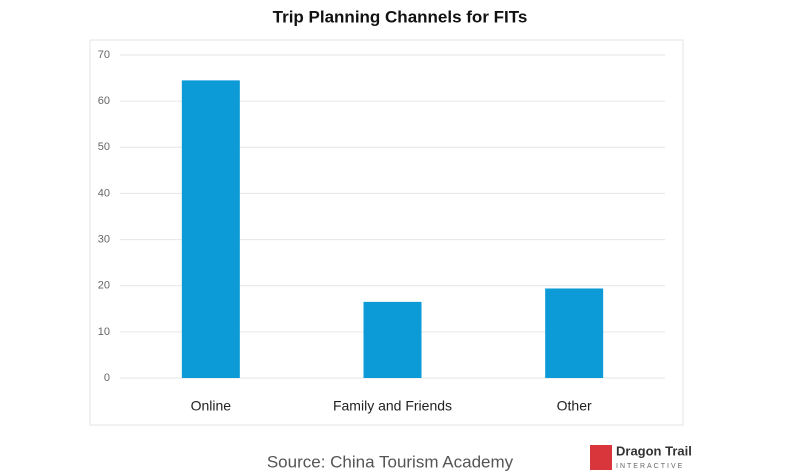 The height and width of the screenshot is (476, 800). I want to click on y-tick-label: 0, so click(107, 378).